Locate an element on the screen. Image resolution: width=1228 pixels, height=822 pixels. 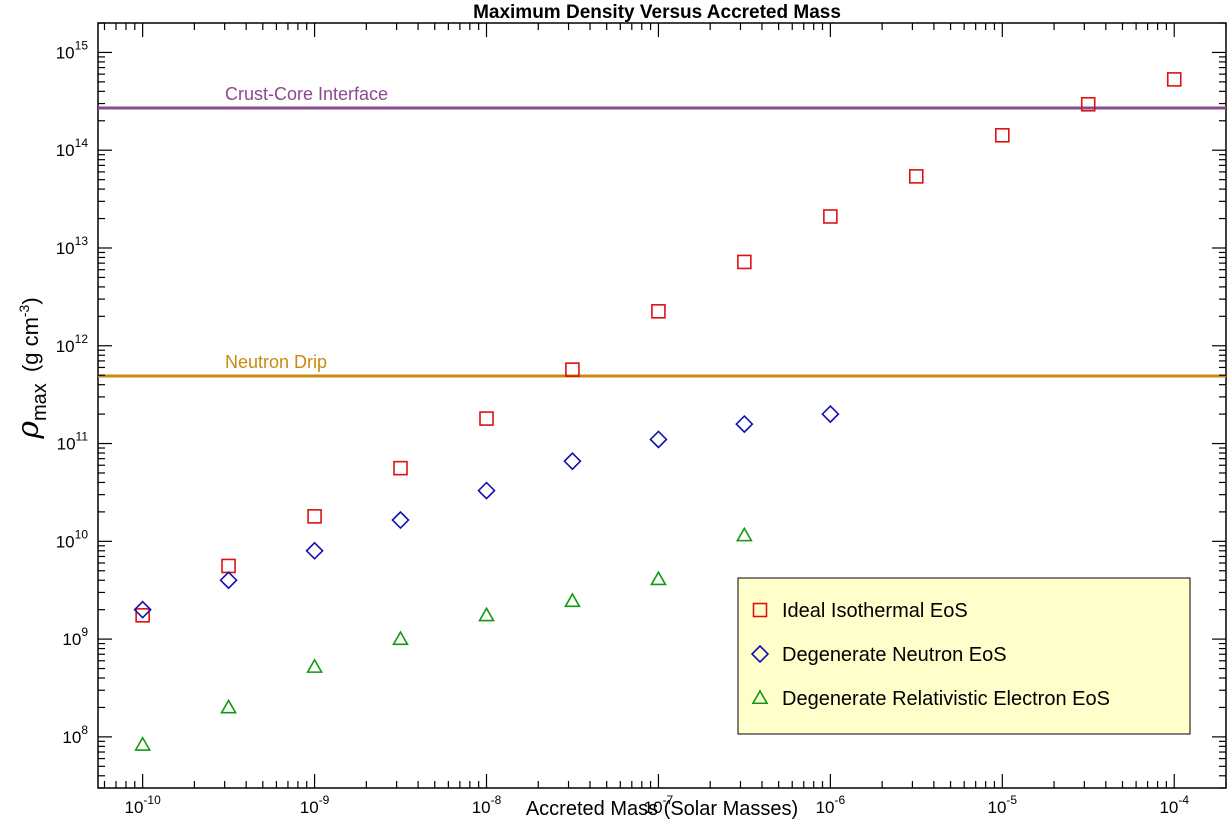
x-tick-label: 10⁻⁹ is located at coordinates (315, 805).